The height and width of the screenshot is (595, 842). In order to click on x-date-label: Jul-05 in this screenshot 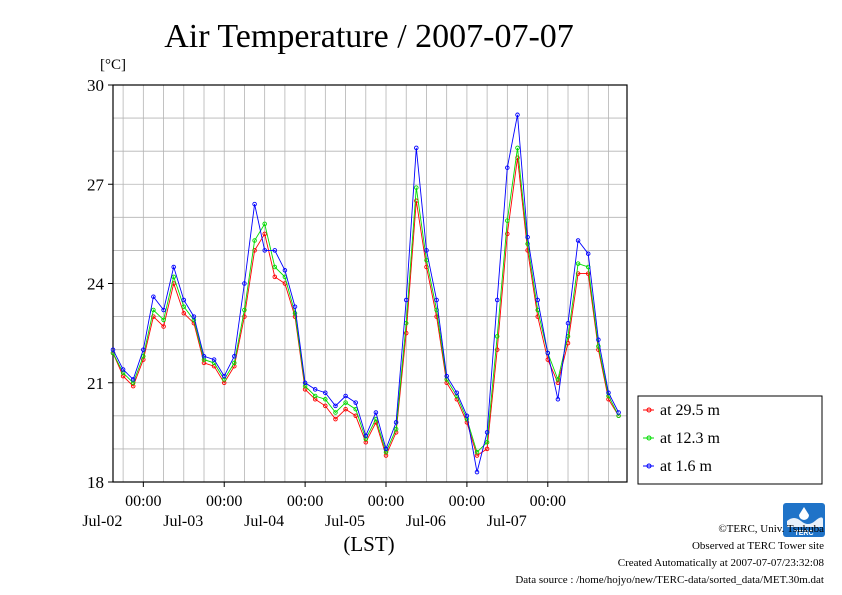, I will do `click(345, 521)`.